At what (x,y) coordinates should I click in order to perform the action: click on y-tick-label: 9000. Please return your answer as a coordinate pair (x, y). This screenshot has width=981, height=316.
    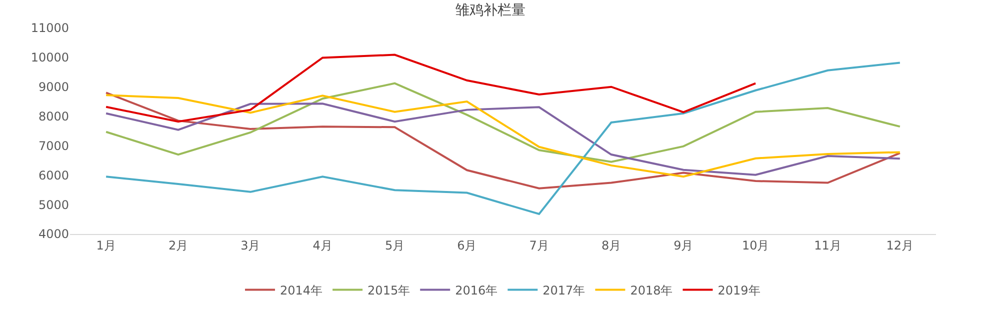
    Looking at the image, I should click on (53, 87).